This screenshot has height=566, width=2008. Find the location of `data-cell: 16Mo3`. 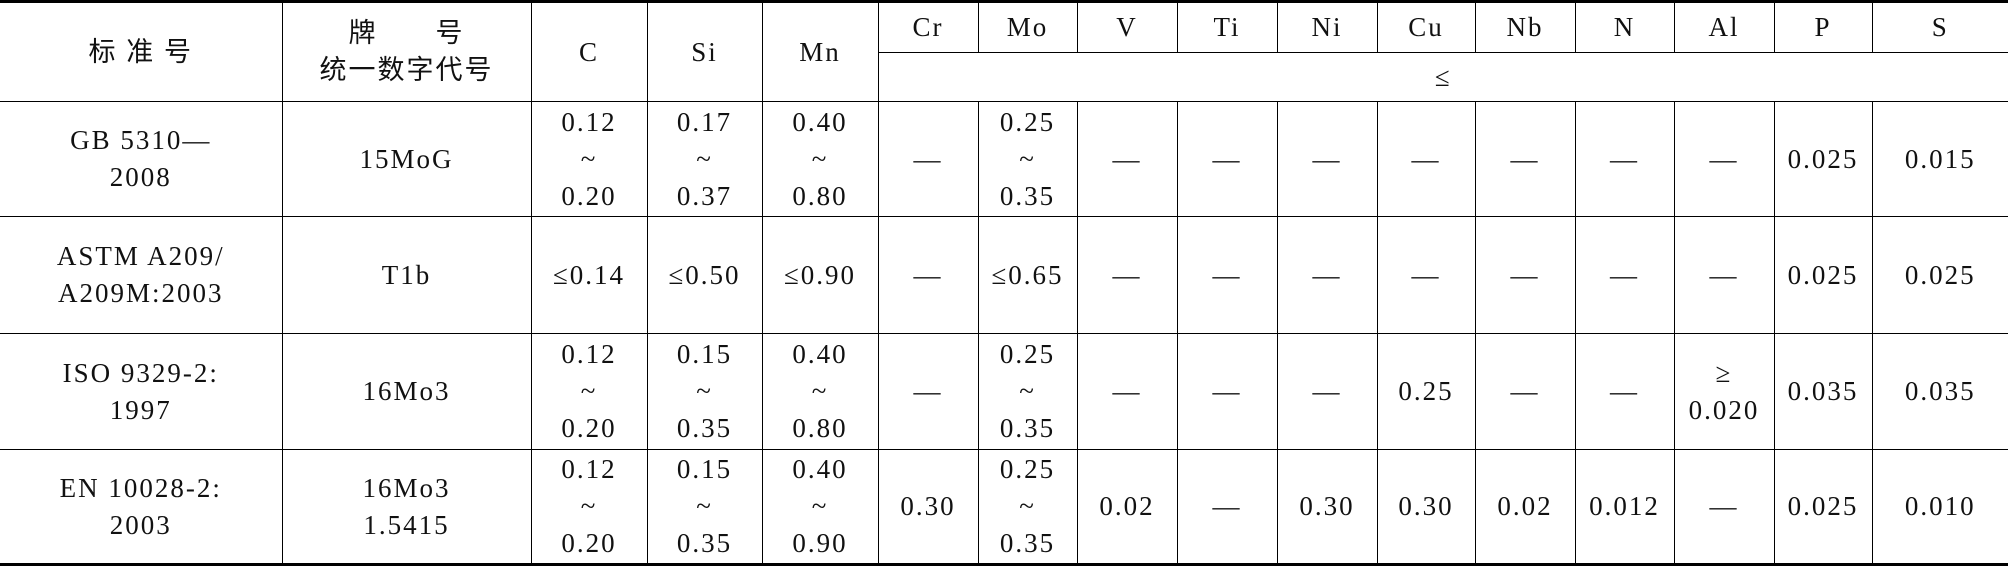

data-cell: 16Mo3 is located at coordinates (406, 391).